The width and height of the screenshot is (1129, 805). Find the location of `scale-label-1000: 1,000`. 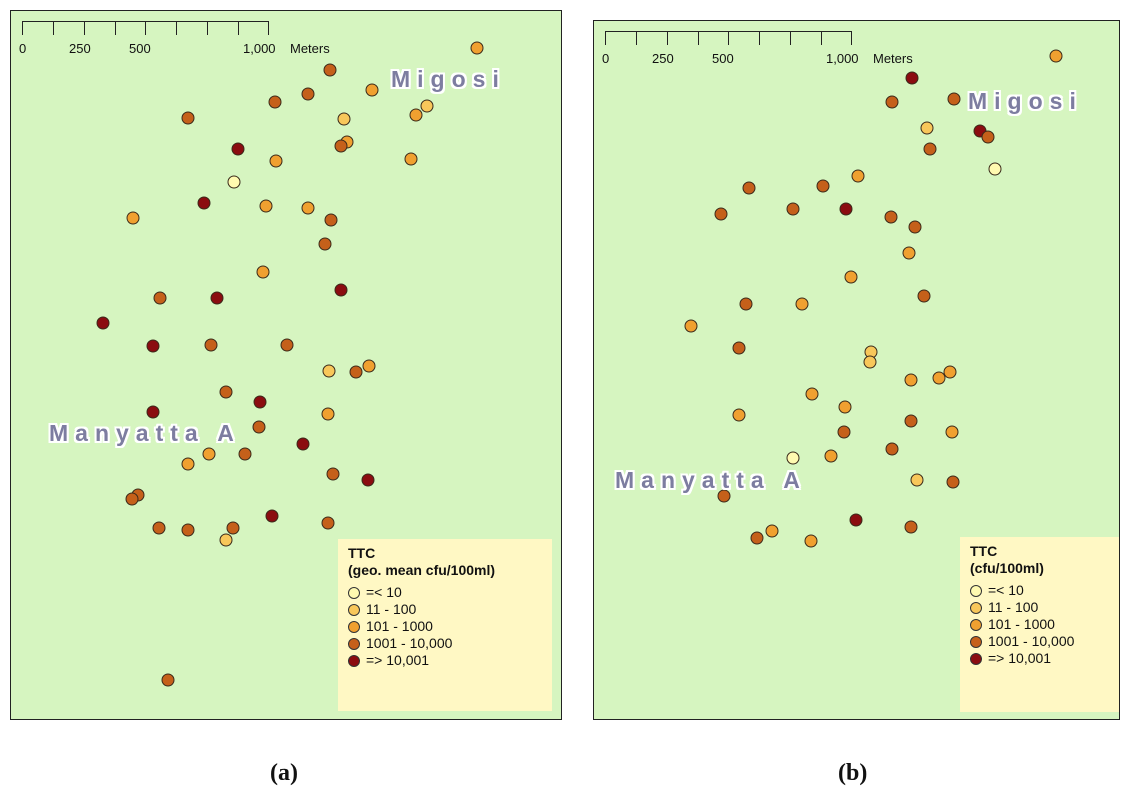

scale-label-1000: 1,000 is located at coordinates (842, 58).